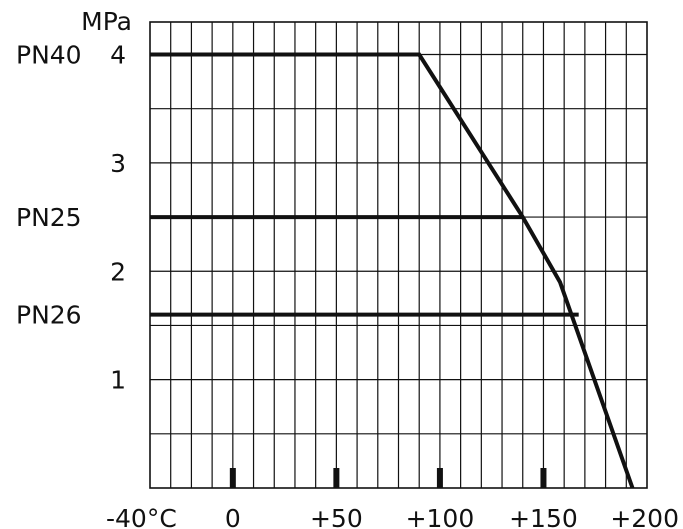  Describe the element at coordinates (141, 516) in the screenshot. I see `x-tick-label: -40°C` at that location.